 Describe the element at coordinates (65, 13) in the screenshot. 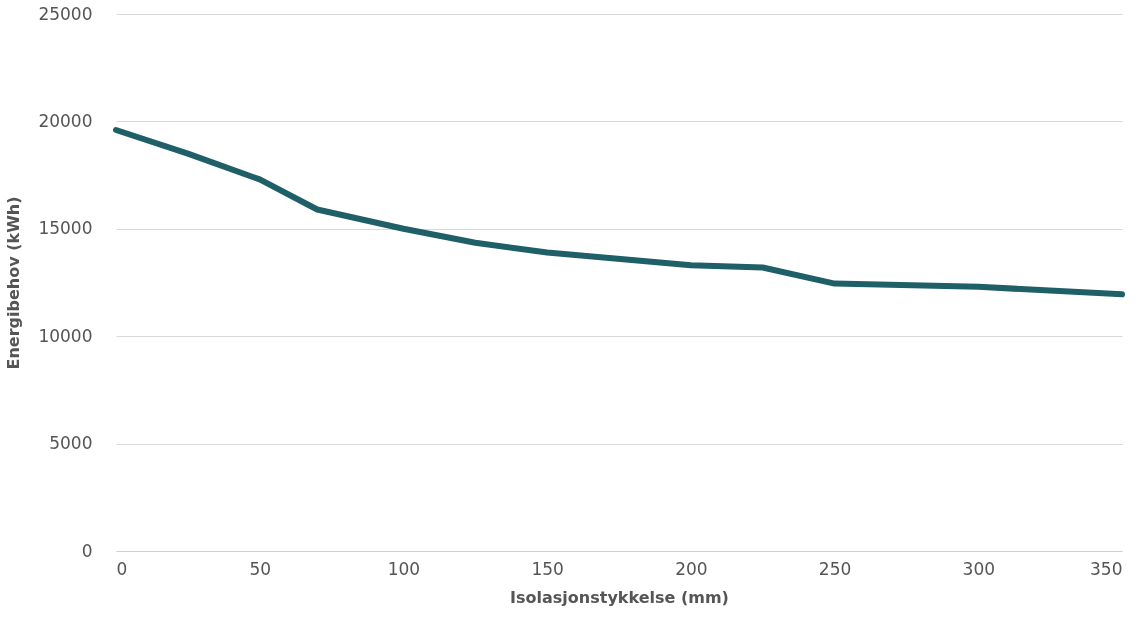

I see `y-tick-label: 25000` at that location.